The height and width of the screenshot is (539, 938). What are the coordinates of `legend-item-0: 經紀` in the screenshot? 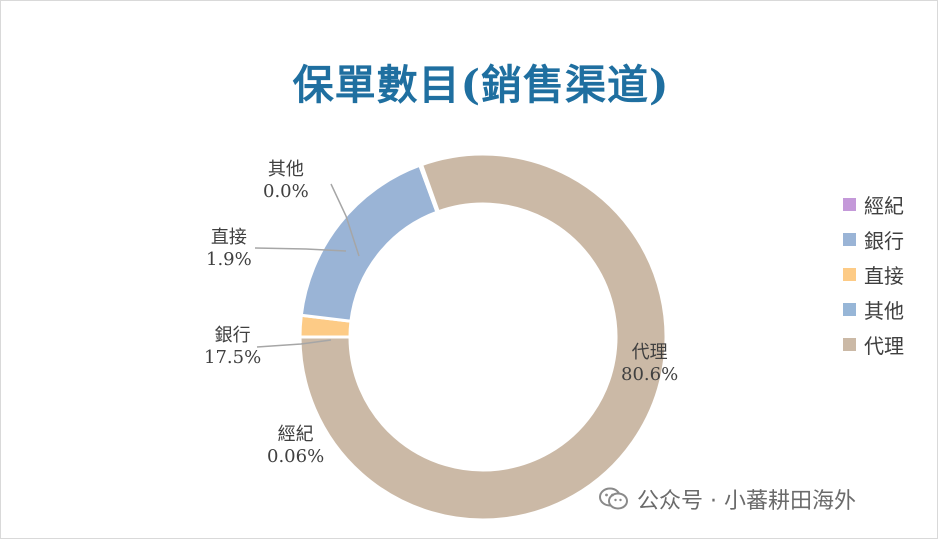 It's located at (873, 204).